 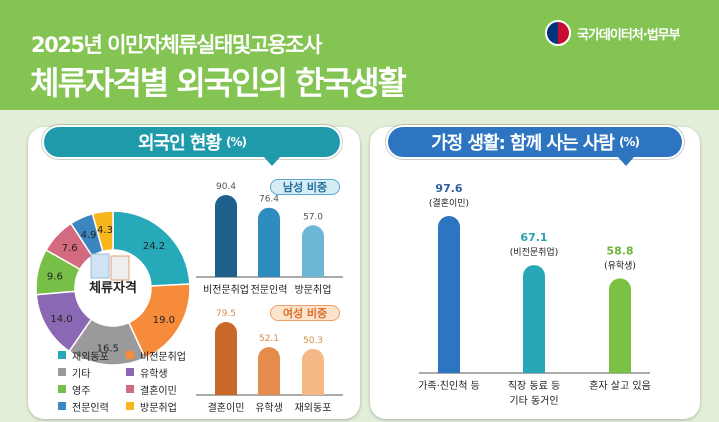 What do you see at coordinates (105, 230) in the screenshot?
I see `donut-slice-label: 4.3` at bounding box center [105, 230].